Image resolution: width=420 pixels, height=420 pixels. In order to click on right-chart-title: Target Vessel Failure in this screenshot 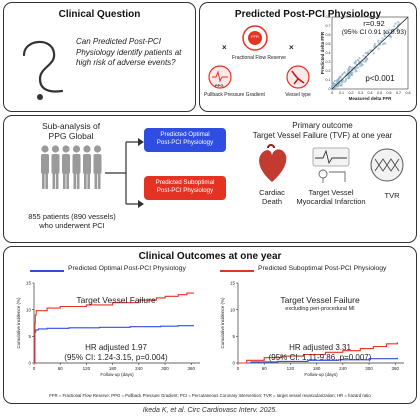, I will do `click(320, 300)`.